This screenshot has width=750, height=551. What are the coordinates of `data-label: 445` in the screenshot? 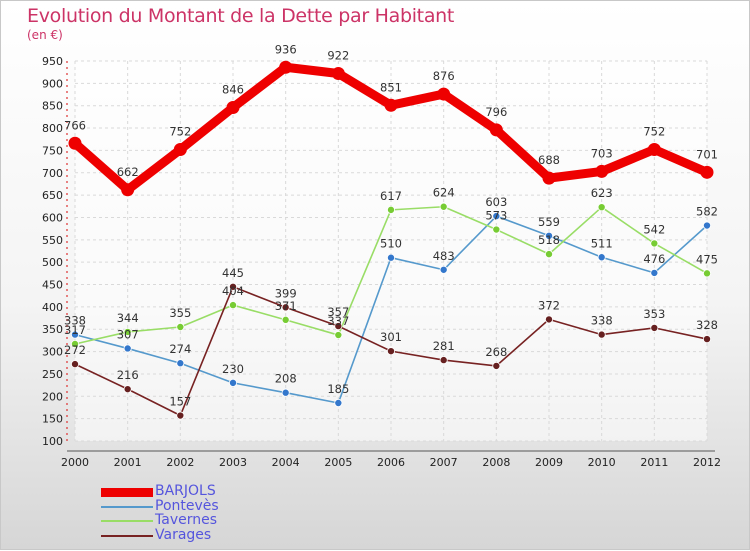 It's located at (233, 273).